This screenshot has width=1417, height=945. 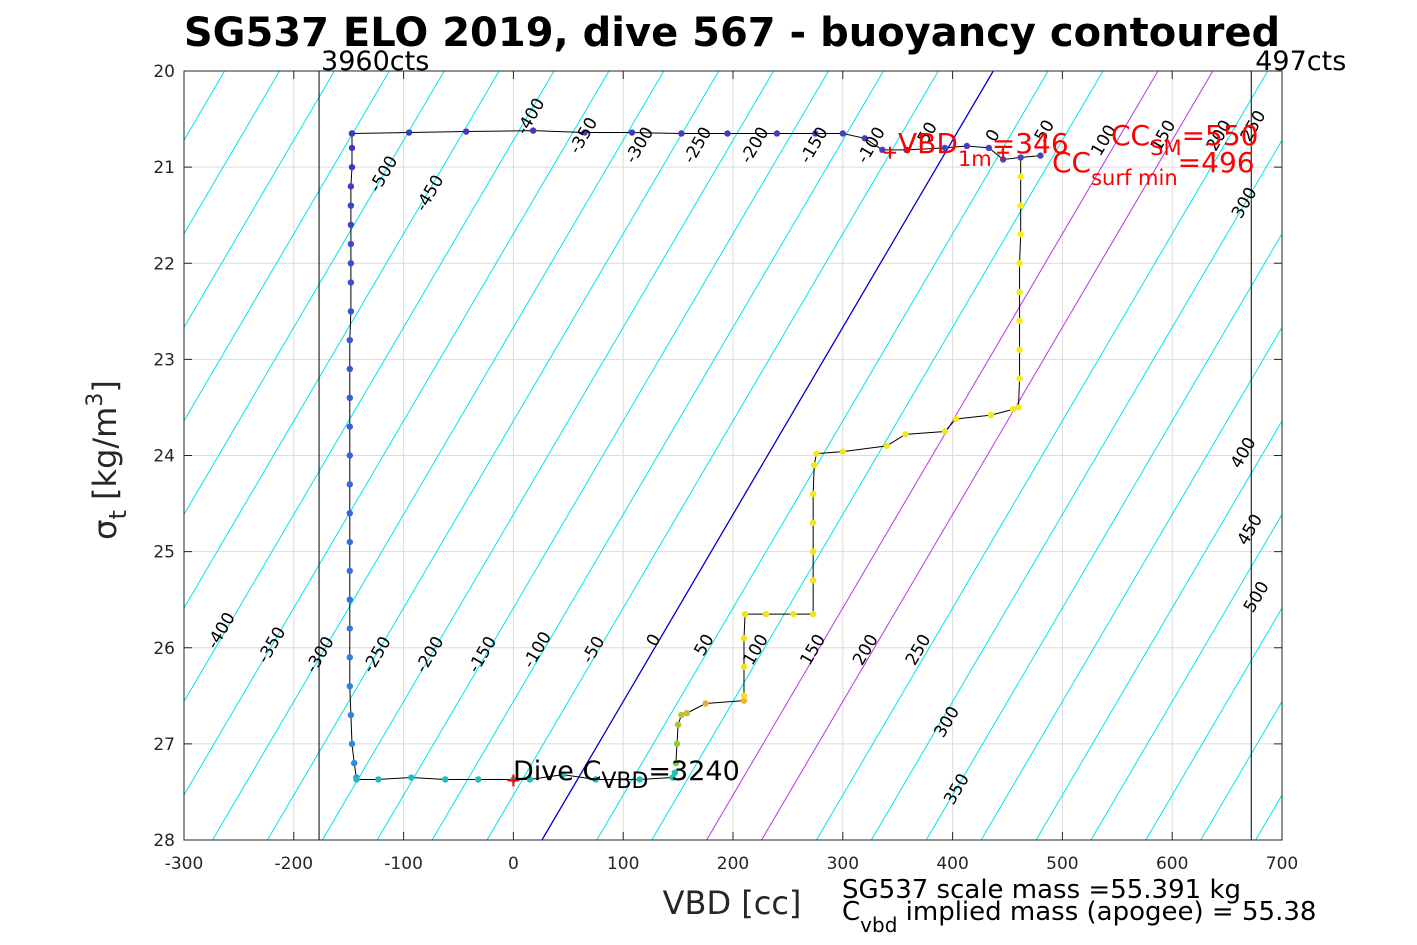 What do you see at coordinates (1062, 864) in the screenshot?
I see `x-tick-label: 500` at bounding box center [1062, 864].